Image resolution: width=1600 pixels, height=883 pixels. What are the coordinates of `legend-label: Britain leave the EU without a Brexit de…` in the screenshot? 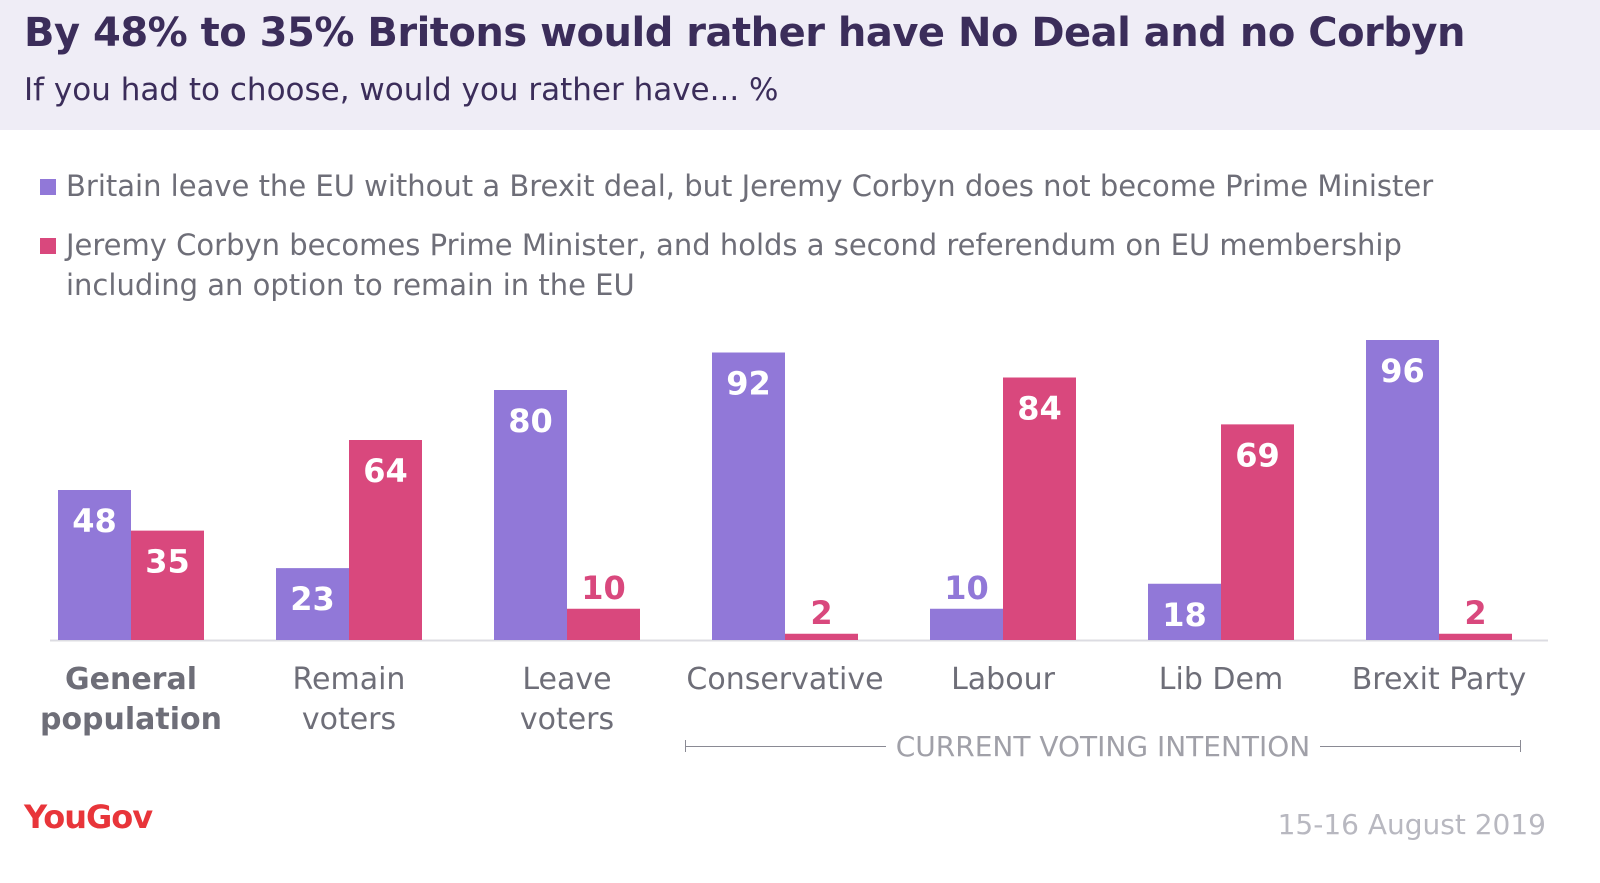 It's located at (750, 186).